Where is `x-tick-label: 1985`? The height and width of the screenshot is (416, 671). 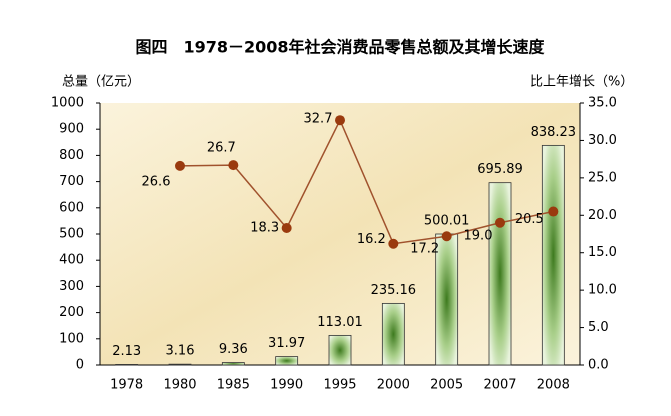 x-tick-label: 1985 is located at coordinates (233, 385).